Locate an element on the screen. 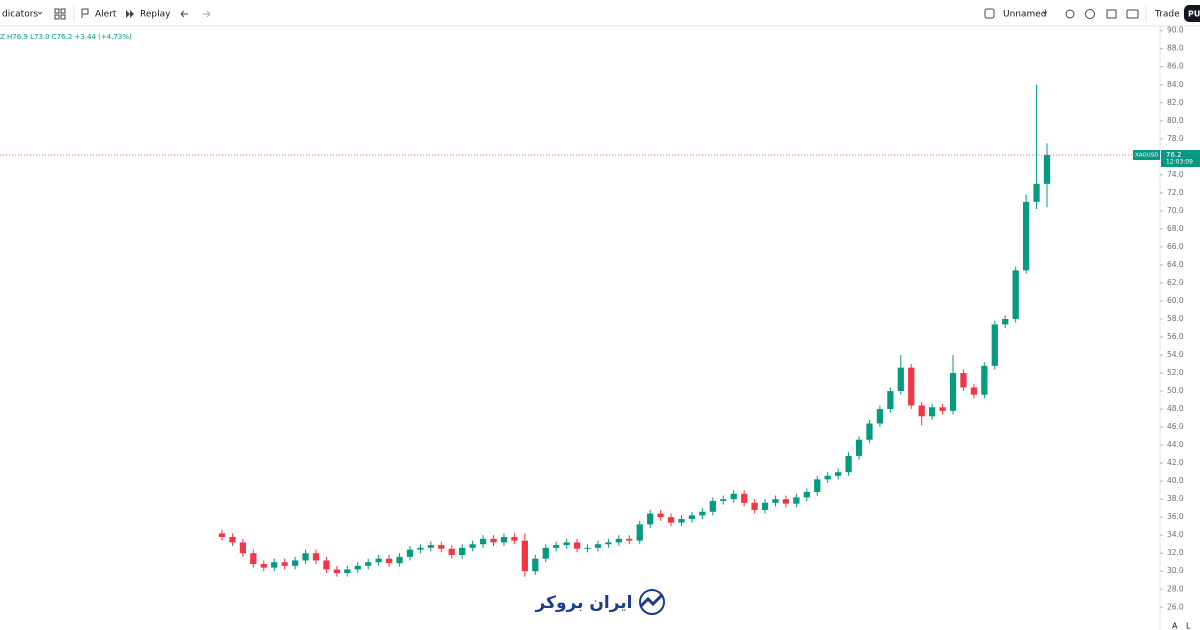 The image size is (1200, 630). y-tick-label: 42.0 is located at coordinates (1175, 462).